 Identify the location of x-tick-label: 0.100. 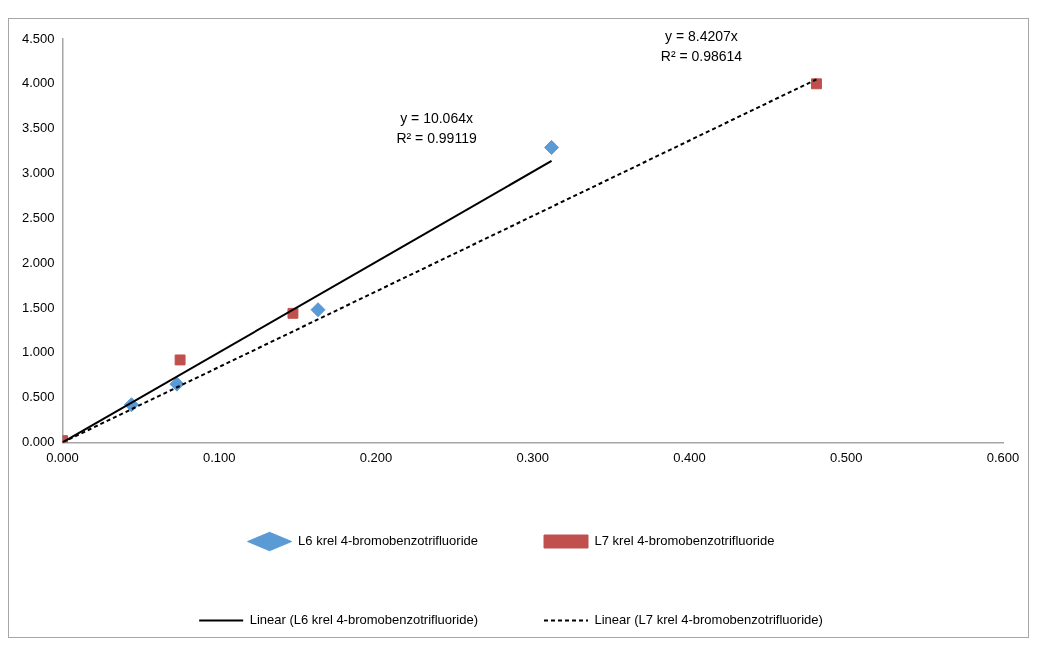
(219, 457).